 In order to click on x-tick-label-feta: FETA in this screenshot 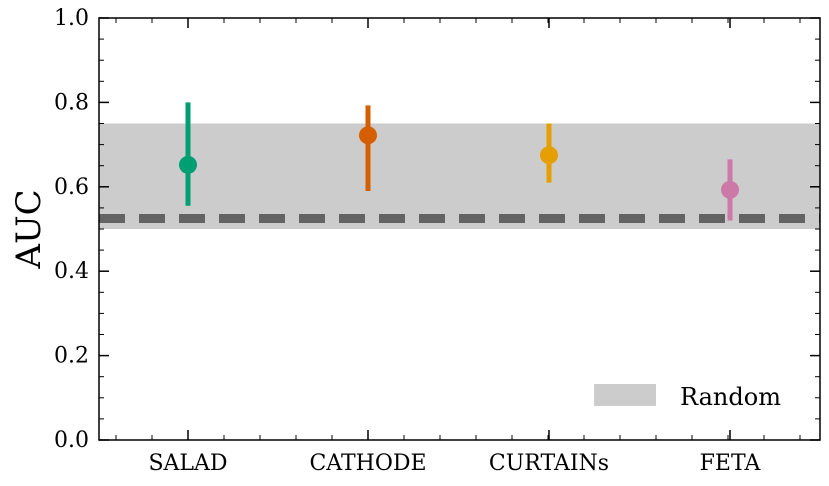, I will do `click(731, 463)`.